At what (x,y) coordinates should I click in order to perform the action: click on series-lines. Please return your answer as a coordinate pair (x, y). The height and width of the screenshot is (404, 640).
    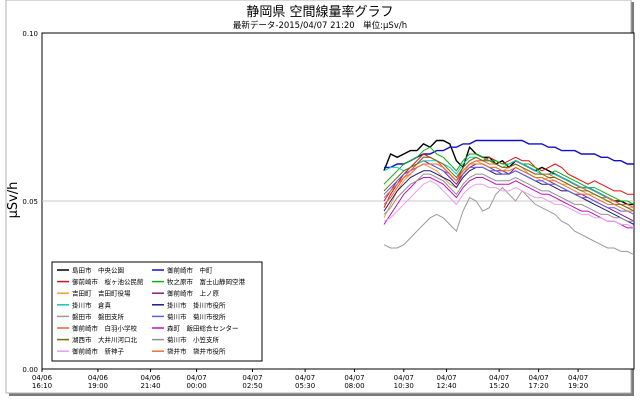
    Looking at the image, I should click on (509, 197).